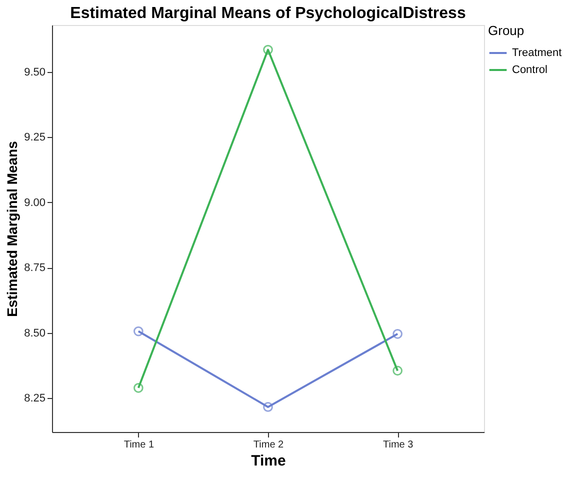 This screenshot has width=575, height=491. I want to click on y-tick-label: 9.25, so click(35, 138).